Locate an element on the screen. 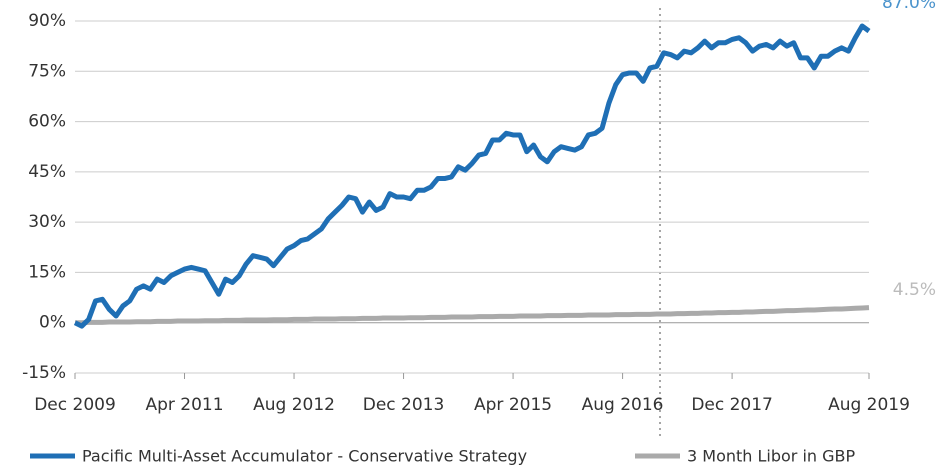  y-tick-label: 90% is located at coordinates (47, 21).